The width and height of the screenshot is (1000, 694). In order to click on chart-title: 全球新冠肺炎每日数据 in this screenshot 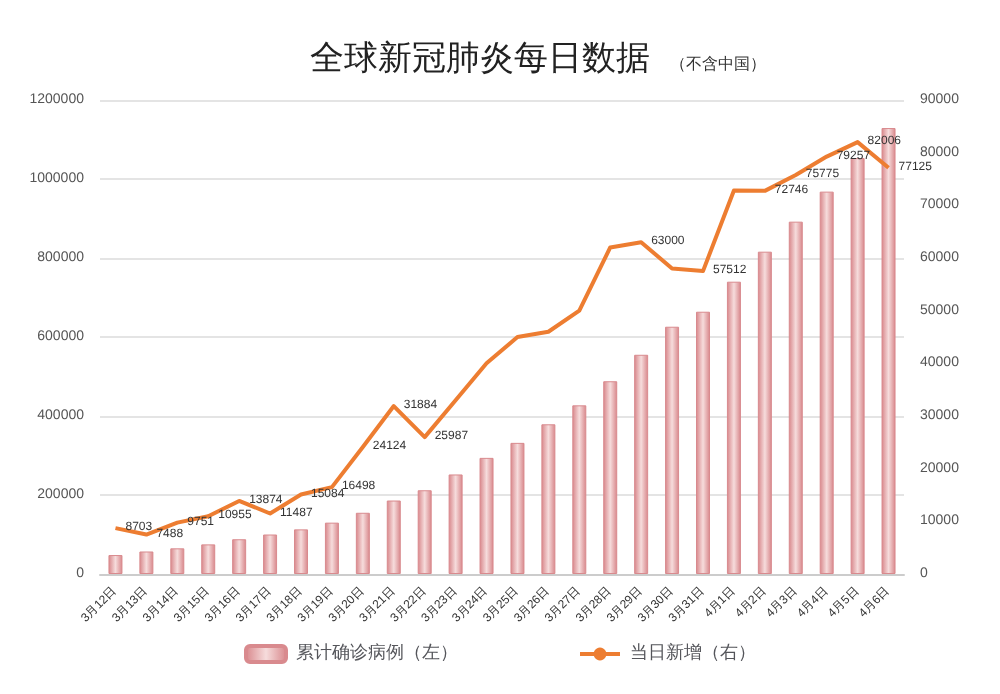, I will do `click(480, 59)`.